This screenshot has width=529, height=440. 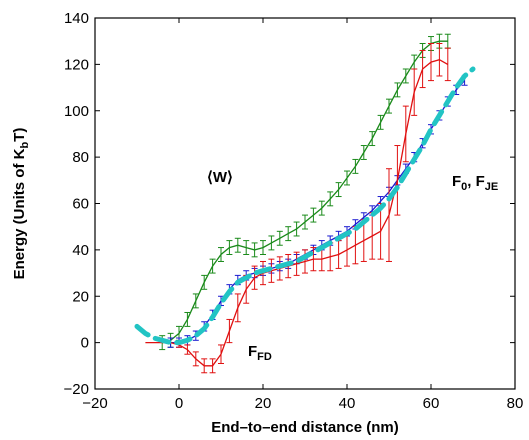 I want to click on y-tick-label: 40, so click(x=80, y=250).